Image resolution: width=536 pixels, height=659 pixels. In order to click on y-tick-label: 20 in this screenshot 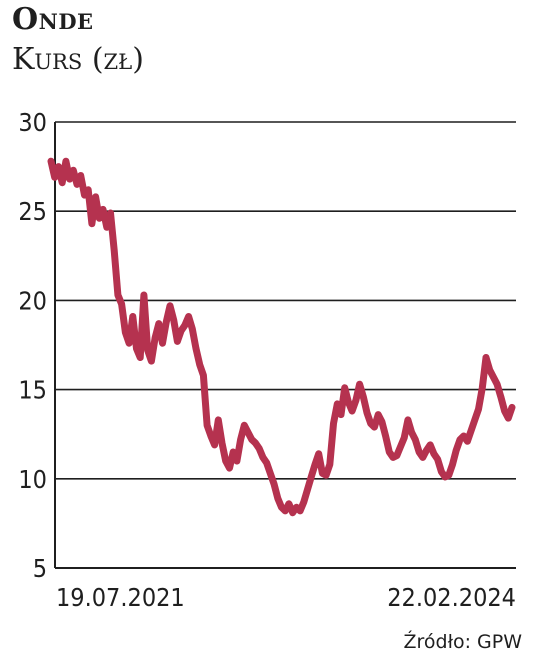, I will do `click(32, 300)`.